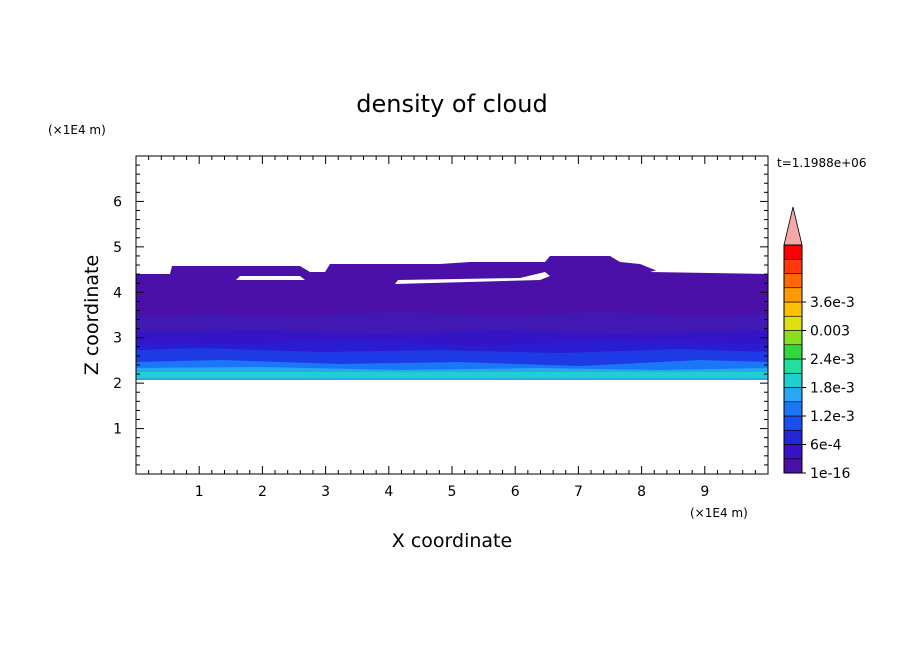  I want to click on x-tick-label: 3, so click(325, 492).